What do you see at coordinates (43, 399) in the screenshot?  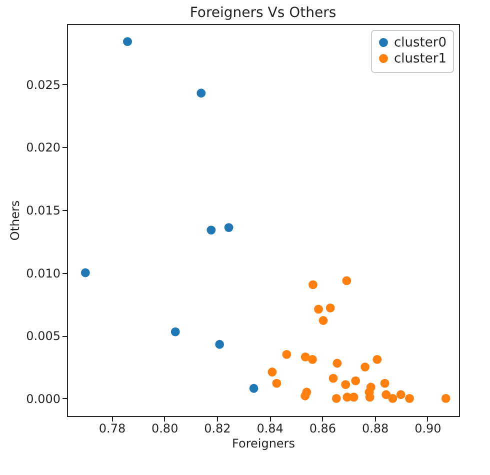 I see `y-tick-label: 0.000` at bounding box center [43, 399].